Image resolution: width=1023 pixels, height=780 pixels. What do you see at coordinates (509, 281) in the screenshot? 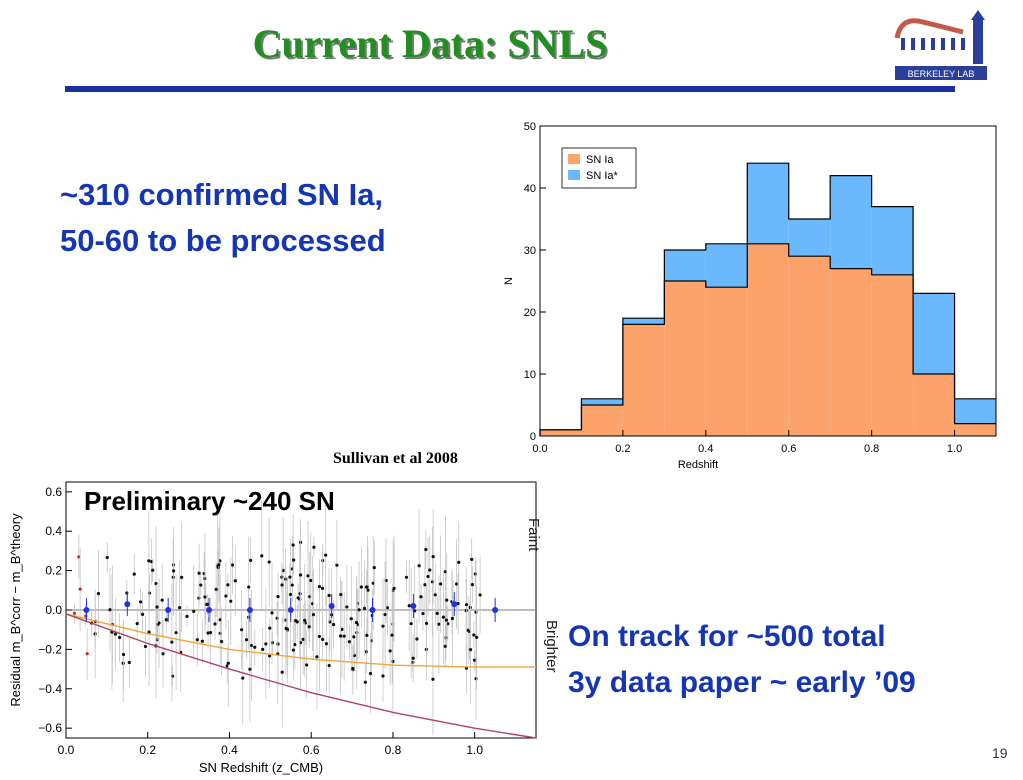
I see `y-axis-label: N` at bounding box center [509, 281].